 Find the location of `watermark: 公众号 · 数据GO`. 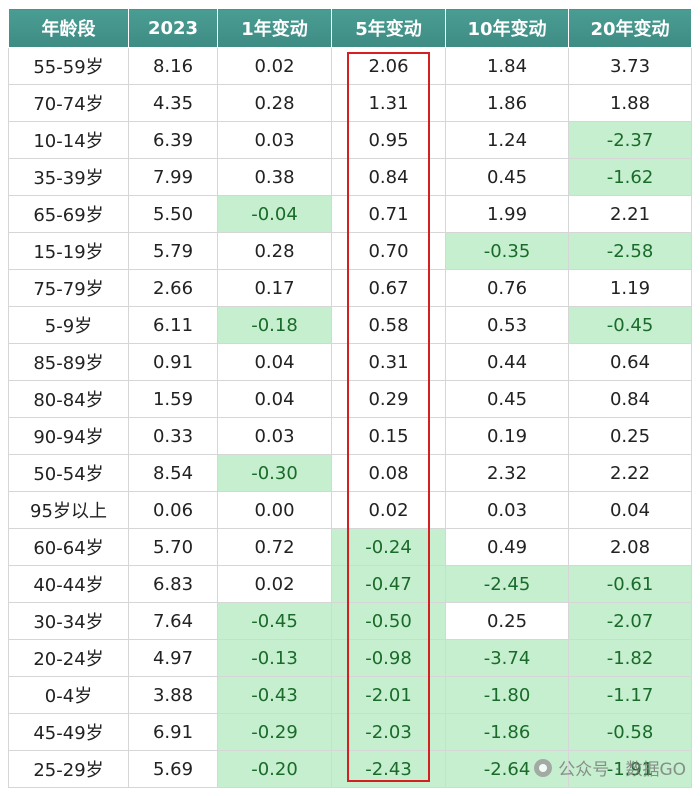

watermark: 公众号 · 数据GO is located at coordinates (610, 767).